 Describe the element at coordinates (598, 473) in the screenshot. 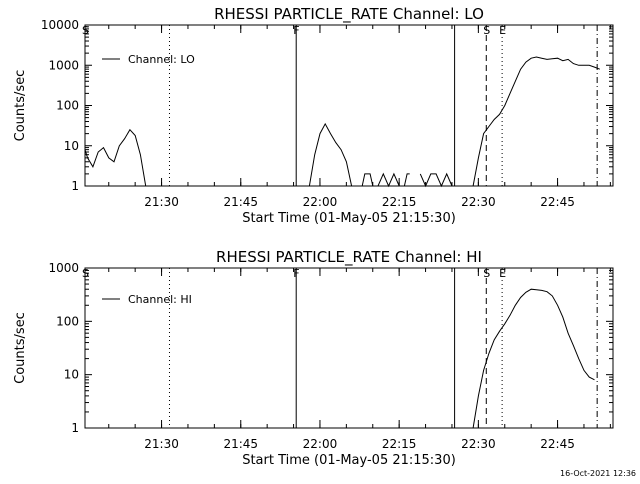

I see `timestamp-footer: 16-Oct-2021 12:36` at that location.